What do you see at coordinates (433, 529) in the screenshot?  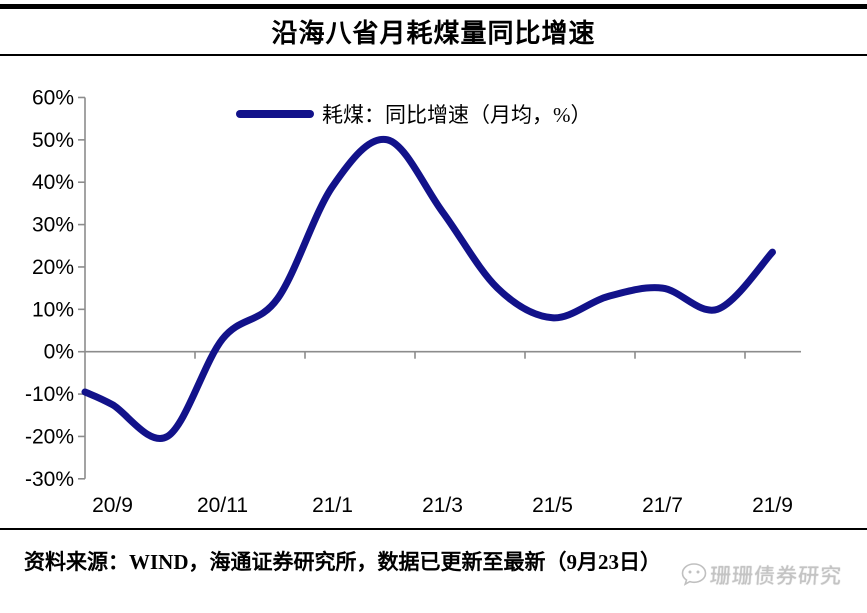 I see `footer-divider-rule` at bounding box center [433, 529].